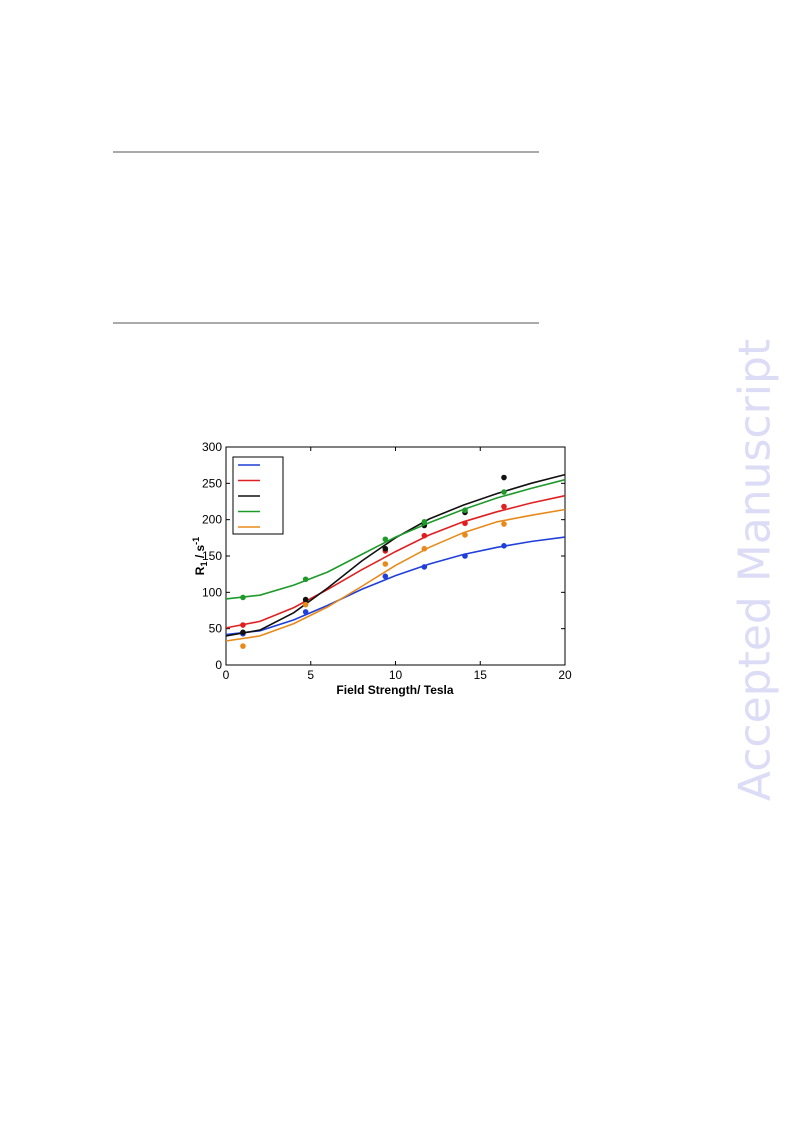 The width and height of the screenshot is (793, 1123). I want to click on x-tick-label: 0, so click(226, 675).